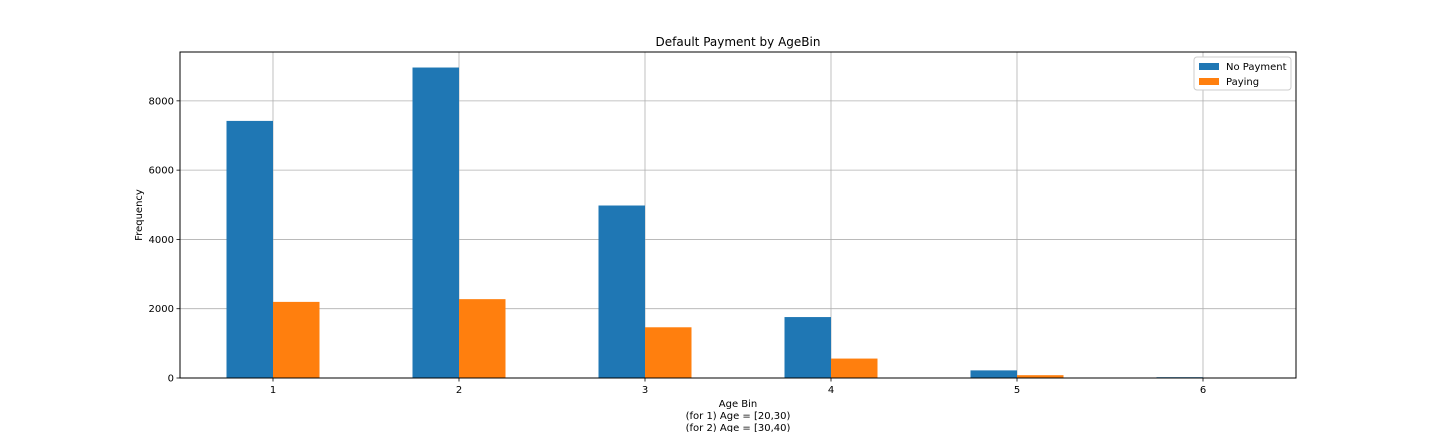  Describe the element at coordinates (1256, 67) in the screenshot. I see `legend-label: No Payment` at that location.